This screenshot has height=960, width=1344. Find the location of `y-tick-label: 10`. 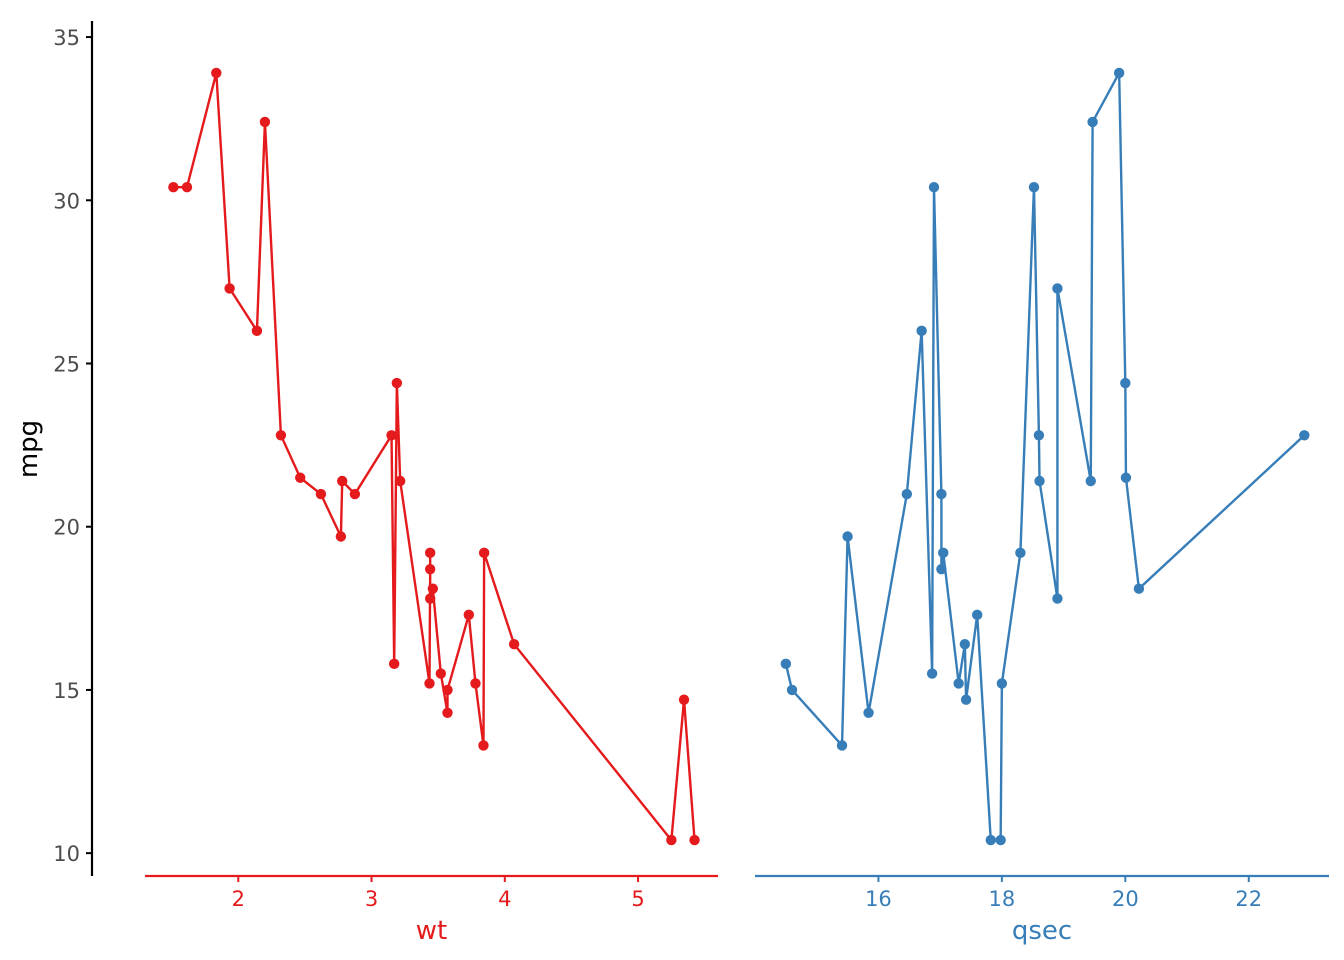

y-tick-label: 10 is located at coordinates (66, 854).